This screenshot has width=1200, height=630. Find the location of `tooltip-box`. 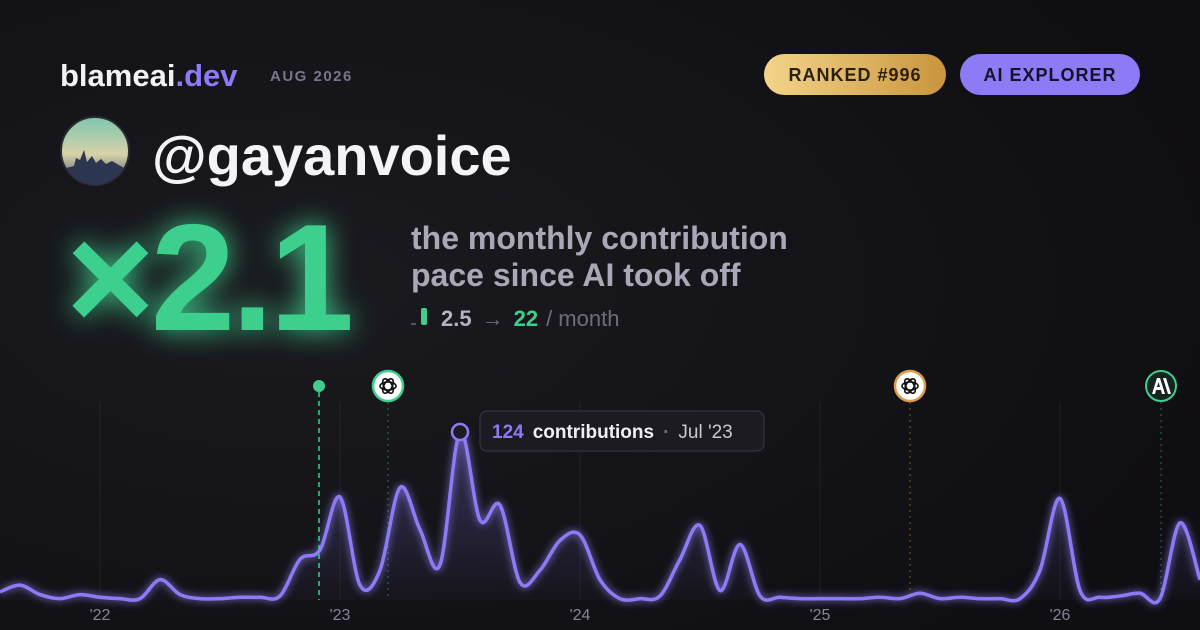

tooltip-box is located at coordinates (622, 431).